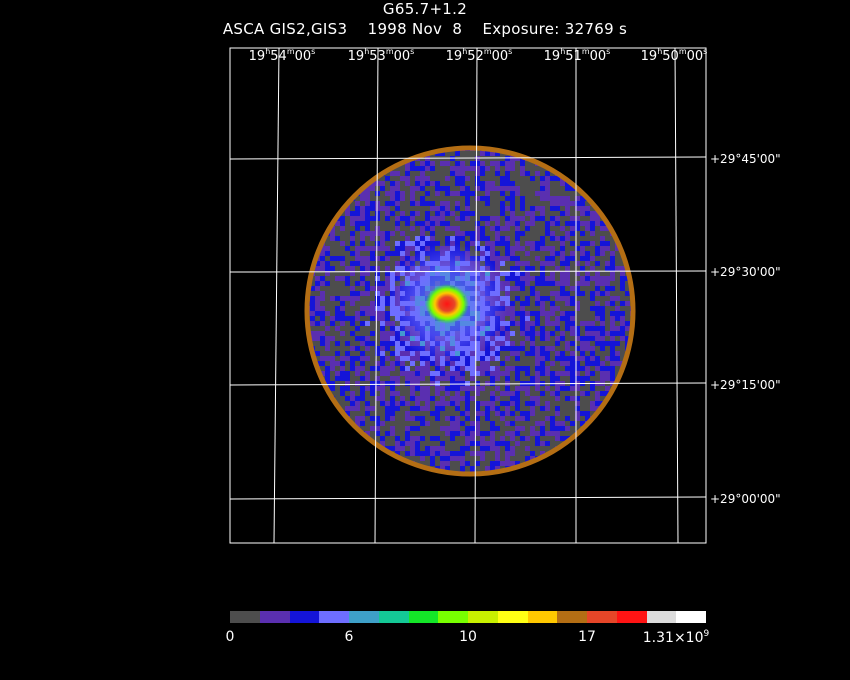  What do you see at coordinates (282, 55) in the screenshot?
I see `ra-tick-label: 19h54m00s` at bounding box center [282, 55].